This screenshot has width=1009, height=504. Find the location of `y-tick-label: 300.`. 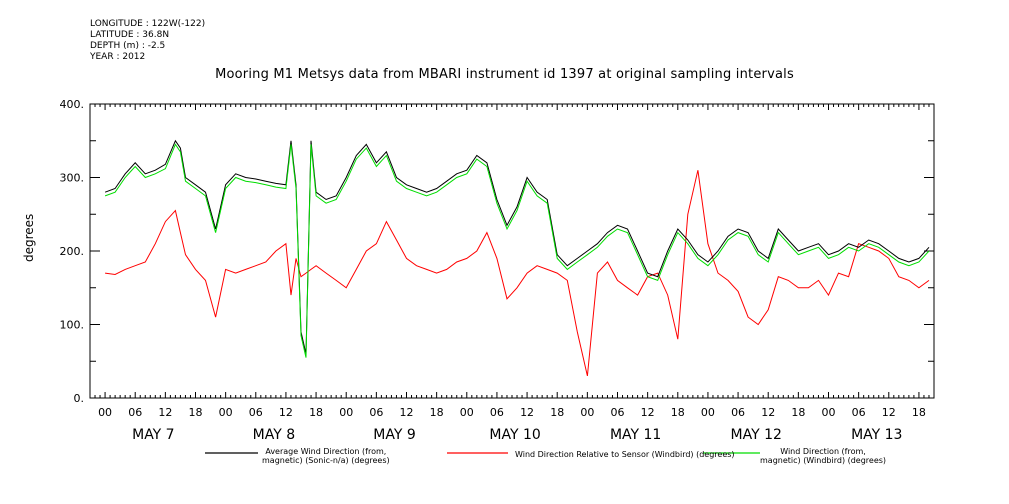

y-tick-label: 300. is located at coordinates (72, 178).